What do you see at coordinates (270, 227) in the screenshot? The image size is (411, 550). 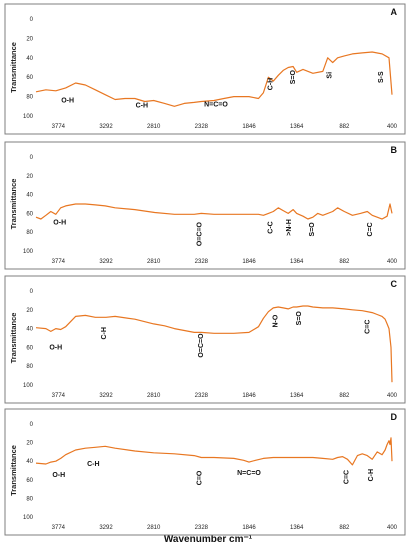 I see `peak-annotation: C-C` at bounding box center [270, 227].